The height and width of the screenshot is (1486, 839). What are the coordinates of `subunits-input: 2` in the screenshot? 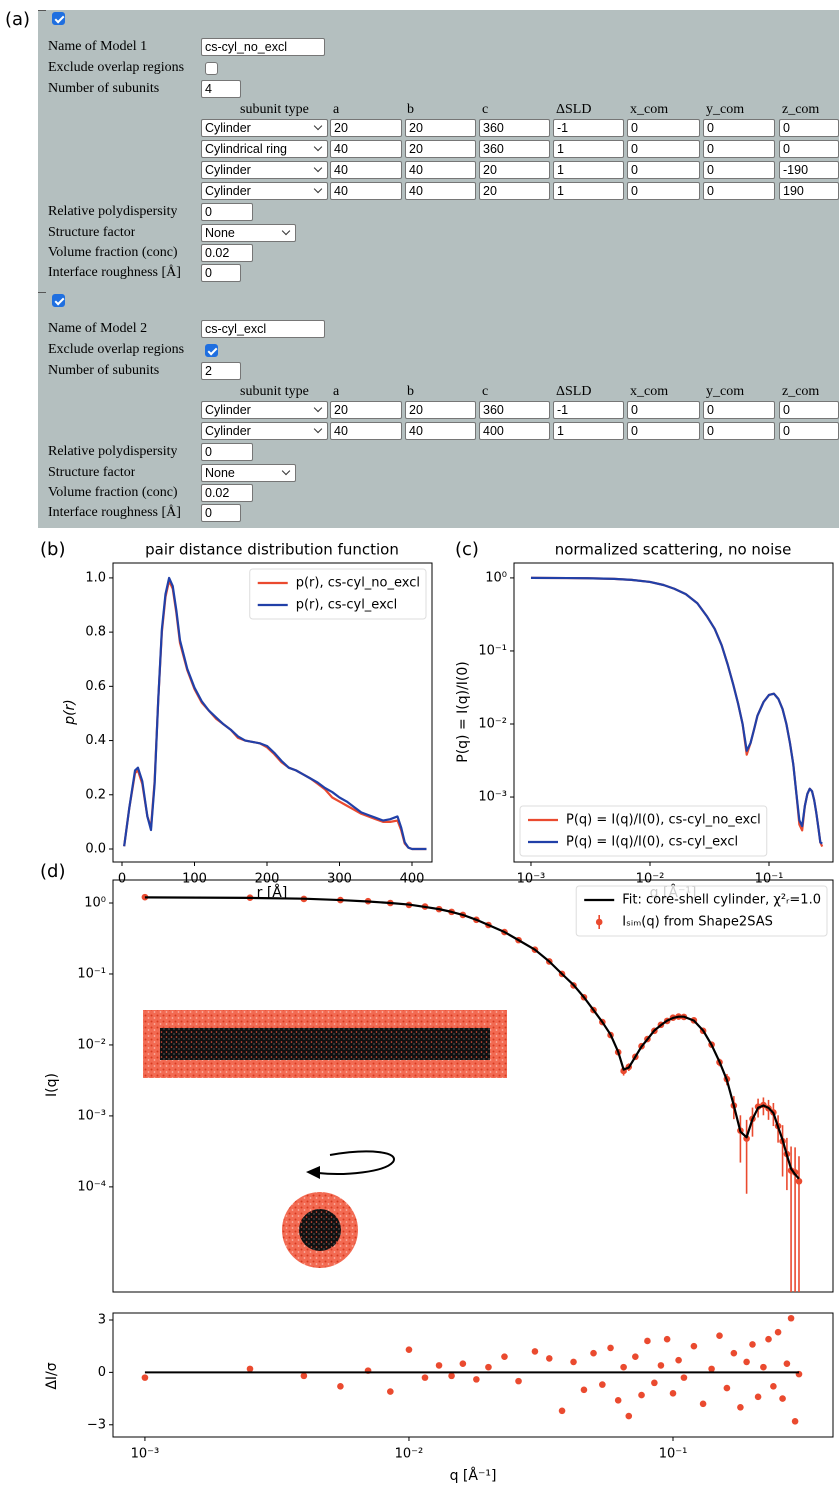 It's located at (221, 371).